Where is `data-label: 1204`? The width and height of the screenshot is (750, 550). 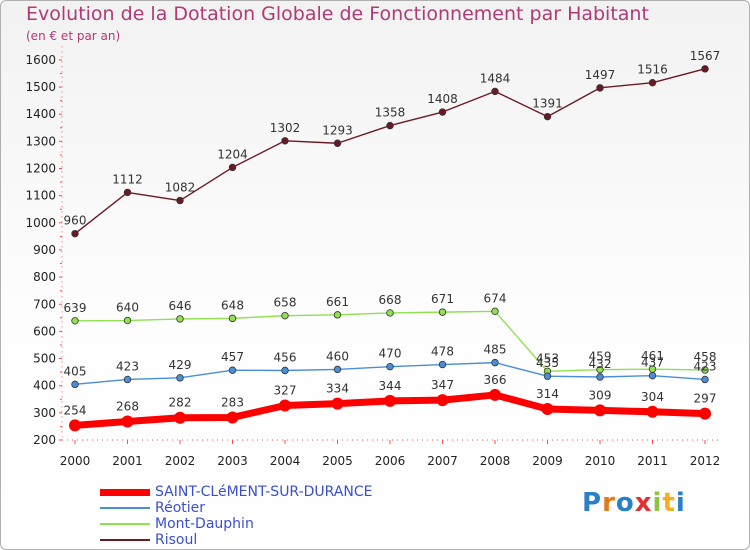
data-label: 1204 is located at coordinates (232, 154).